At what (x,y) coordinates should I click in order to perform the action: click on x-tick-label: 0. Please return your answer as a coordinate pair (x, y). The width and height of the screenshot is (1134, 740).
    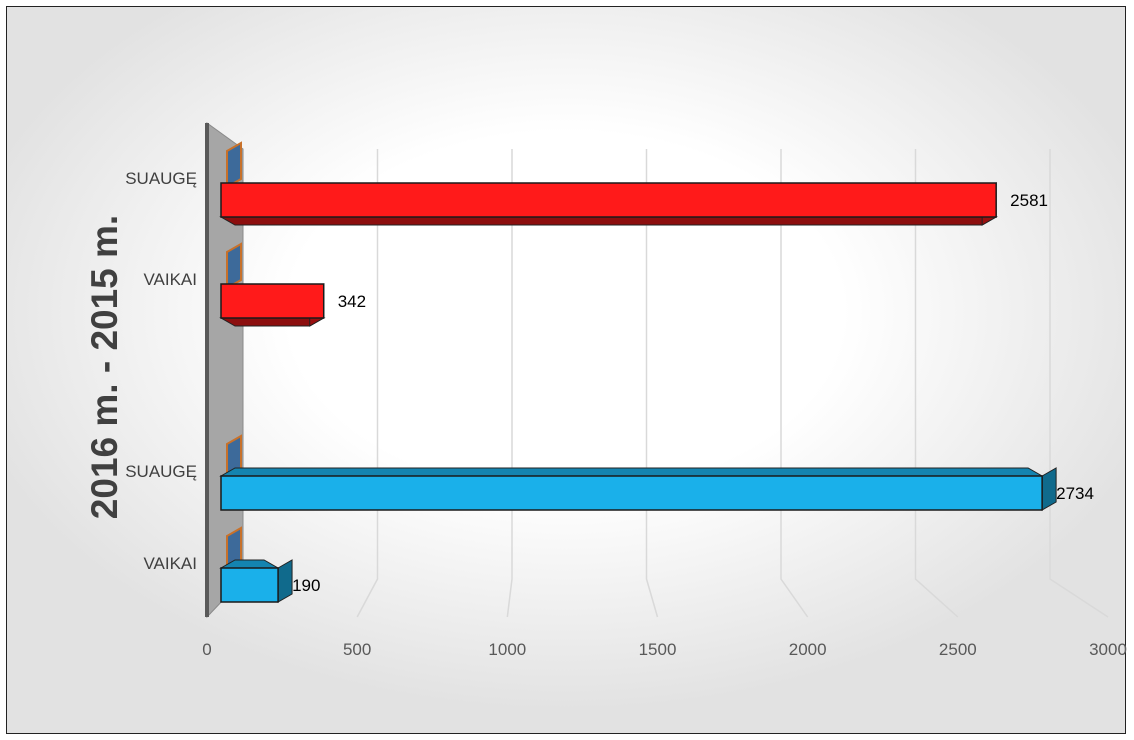
    Looking at the image, I should click on (206, 649).